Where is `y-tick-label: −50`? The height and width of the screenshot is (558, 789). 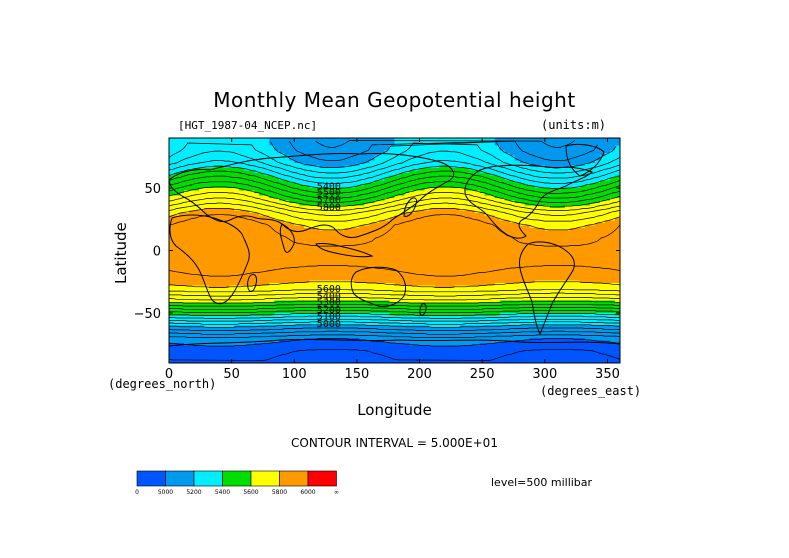 y-tick-label: −50 is located at coordinates (147, 314).